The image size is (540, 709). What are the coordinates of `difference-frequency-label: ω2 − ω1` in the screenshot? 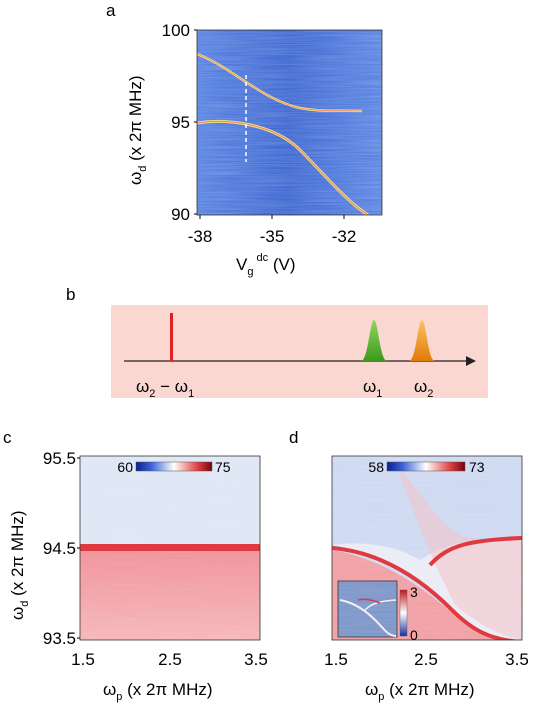 It's located at (165, 388).